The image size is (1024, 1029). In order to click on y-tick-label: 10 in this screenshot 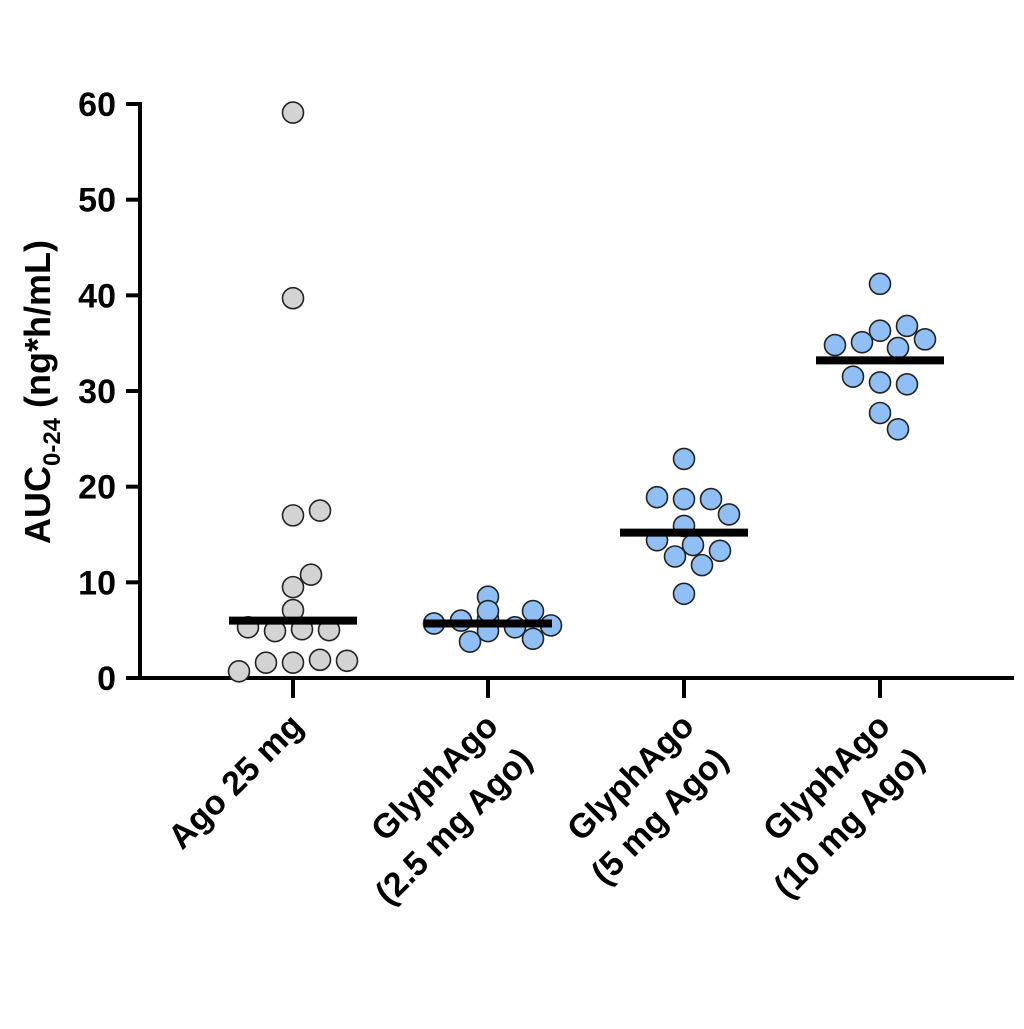, I will do `click(97, 583)`.